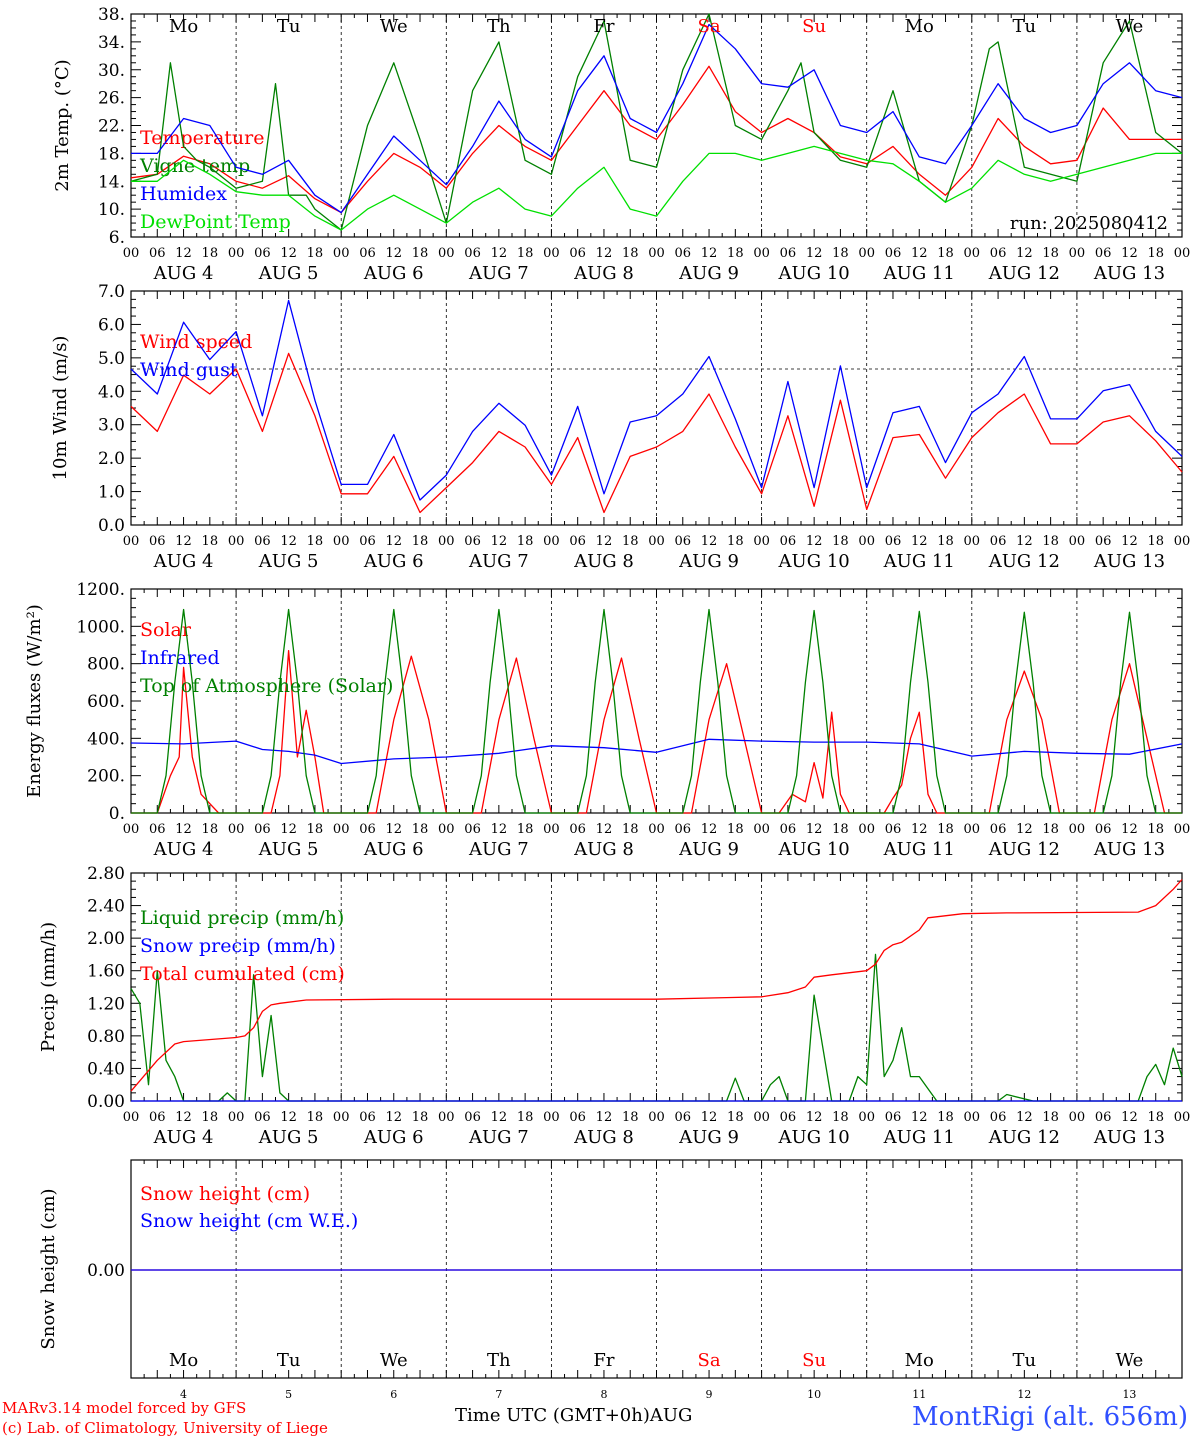 This screenshot has height=1445, width=1194. What do you see at coordinates (183, 194) in the screenshot?
I see `panel-1-legend-3: Humidex` at bounding box center [183, 194].